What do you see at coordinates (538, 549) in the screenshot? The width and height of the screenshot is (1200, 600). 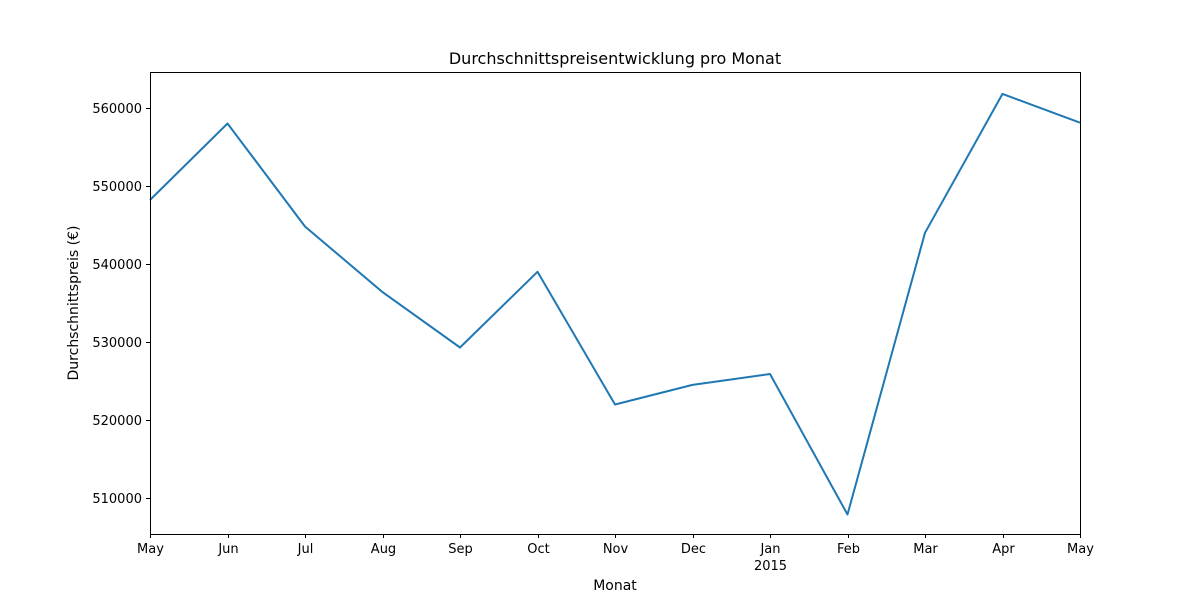 I see `x-tick-label: Oct` at bounding box center [538, 549].